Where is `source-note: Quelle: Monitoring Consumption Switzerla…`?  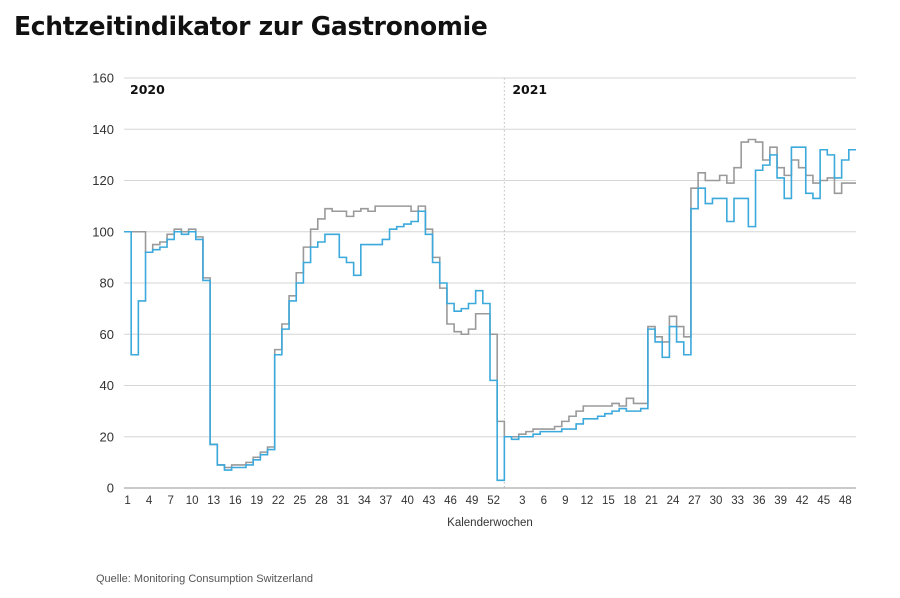 source-note: Quelle: Monitoring Consumption Switzerla… is located at coordinates (205, 579).